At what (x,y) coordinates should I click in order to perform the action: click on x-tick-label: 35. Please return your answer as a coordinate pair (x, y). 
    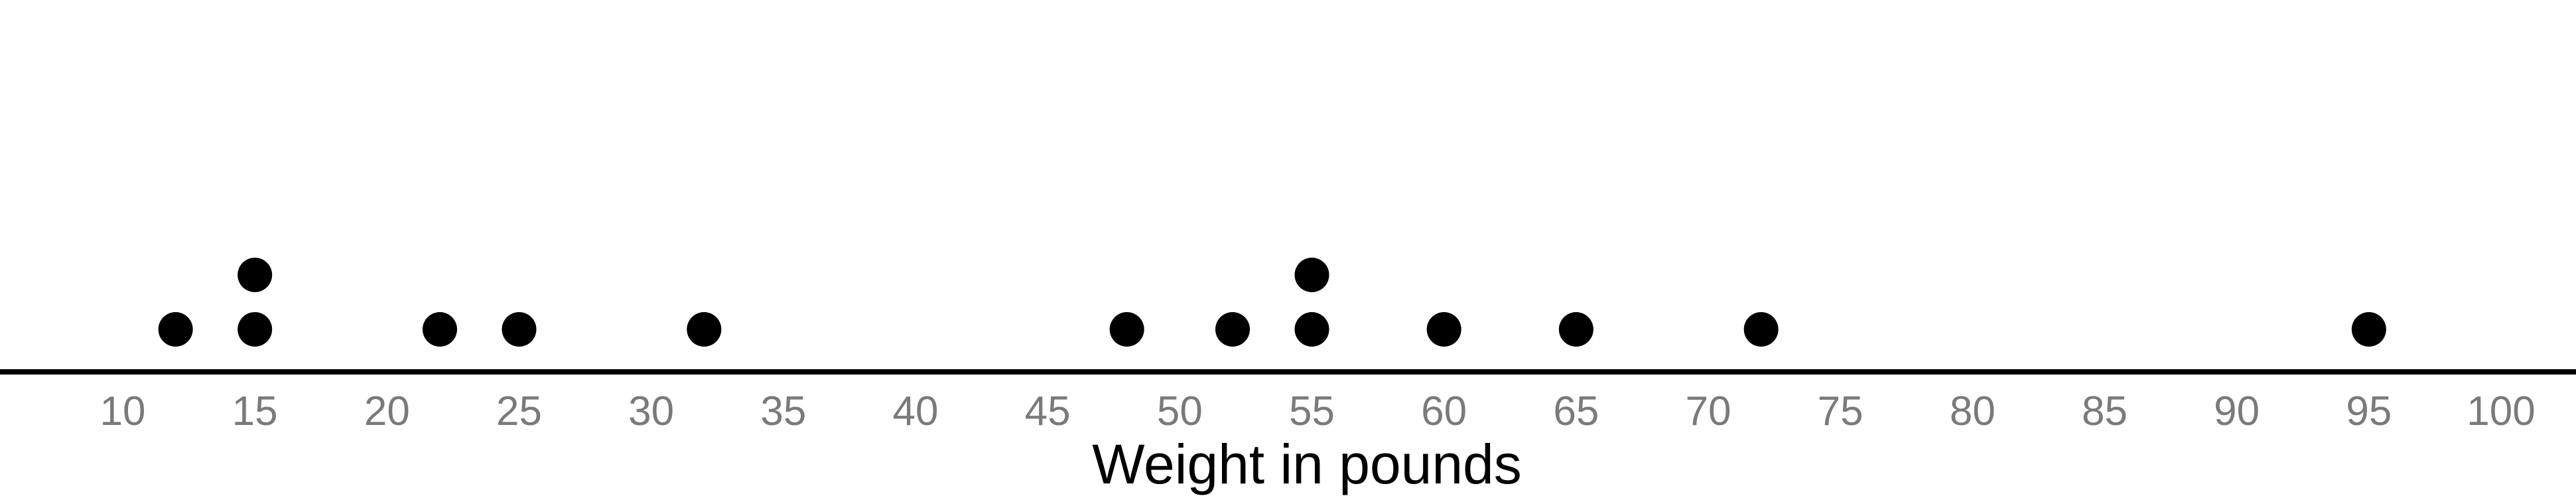
    Looking at the image, I should click on (783, 411).